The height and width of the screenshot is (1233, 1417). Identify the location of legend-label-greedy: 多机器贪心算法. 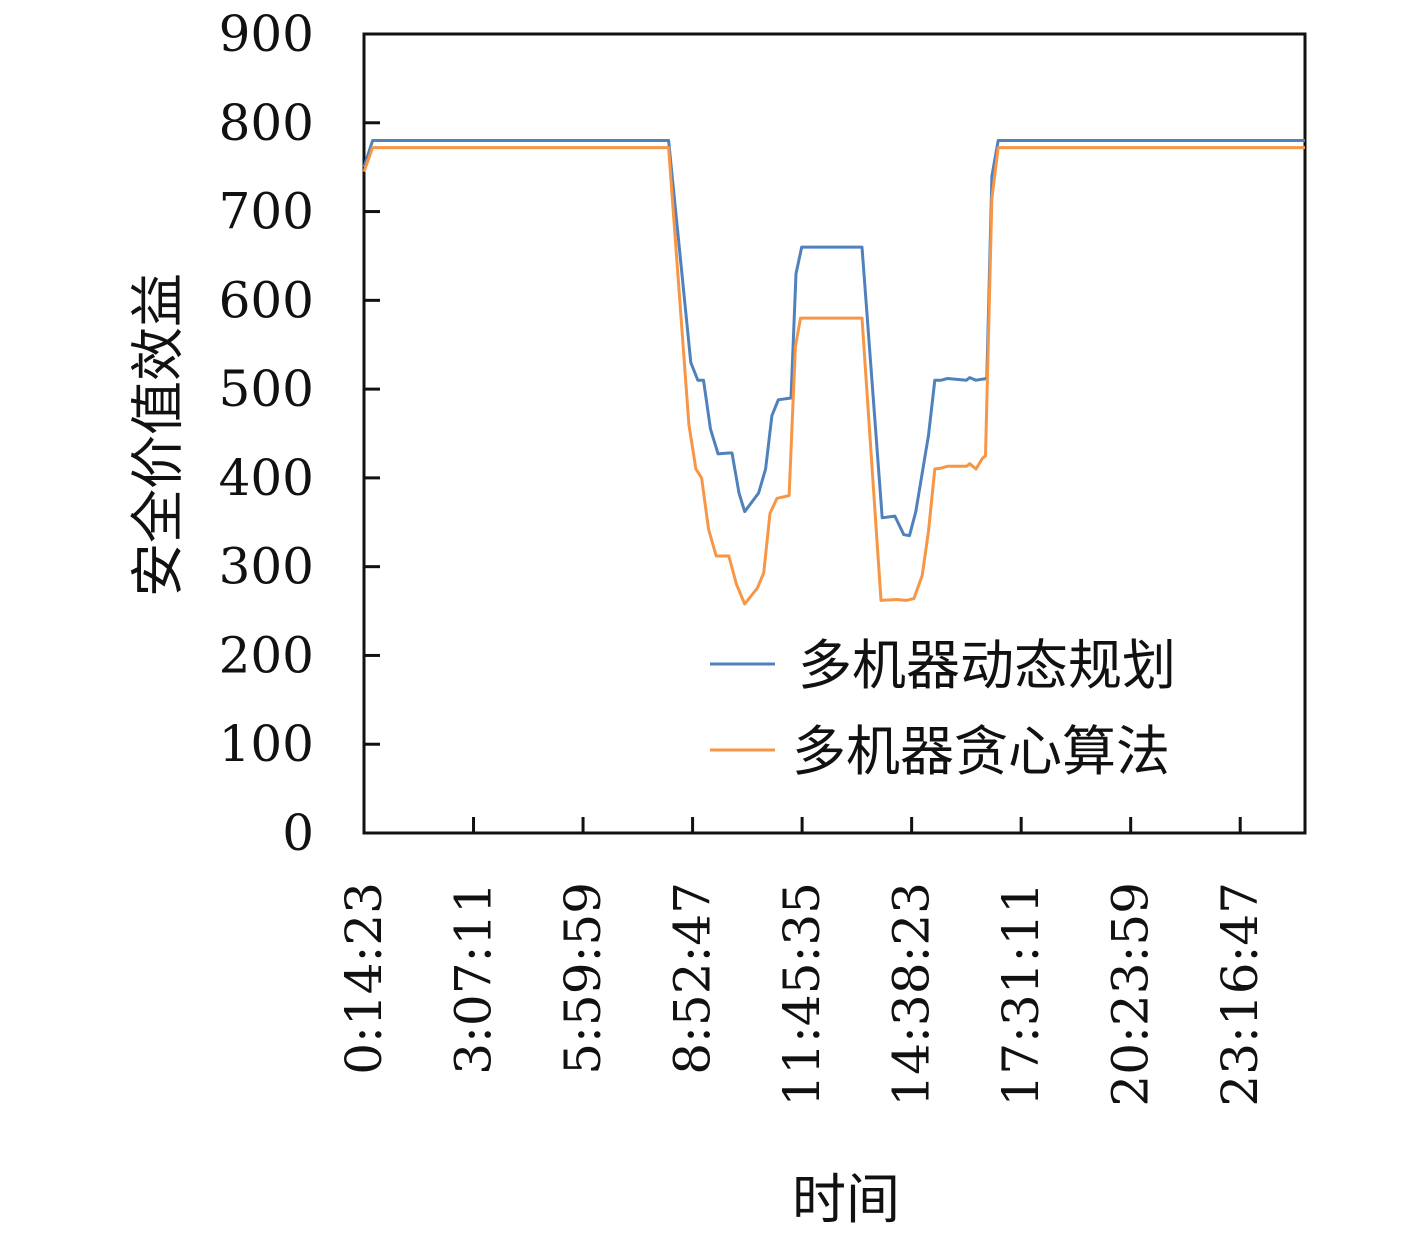
(981, 751).